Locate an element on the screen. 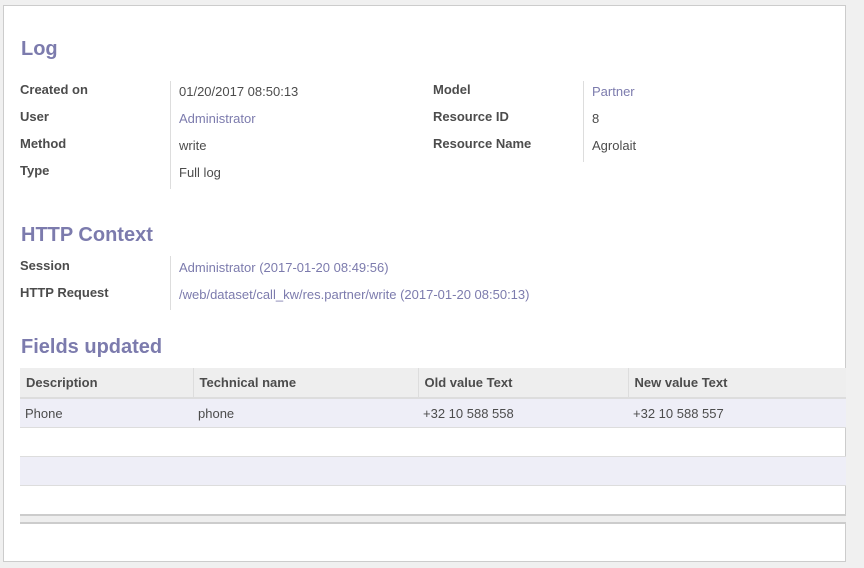 The height and width of the screenshot is (568, 864). created-on-value: 01/20/2017 08:50:13 is located at coordinates (239, 91).